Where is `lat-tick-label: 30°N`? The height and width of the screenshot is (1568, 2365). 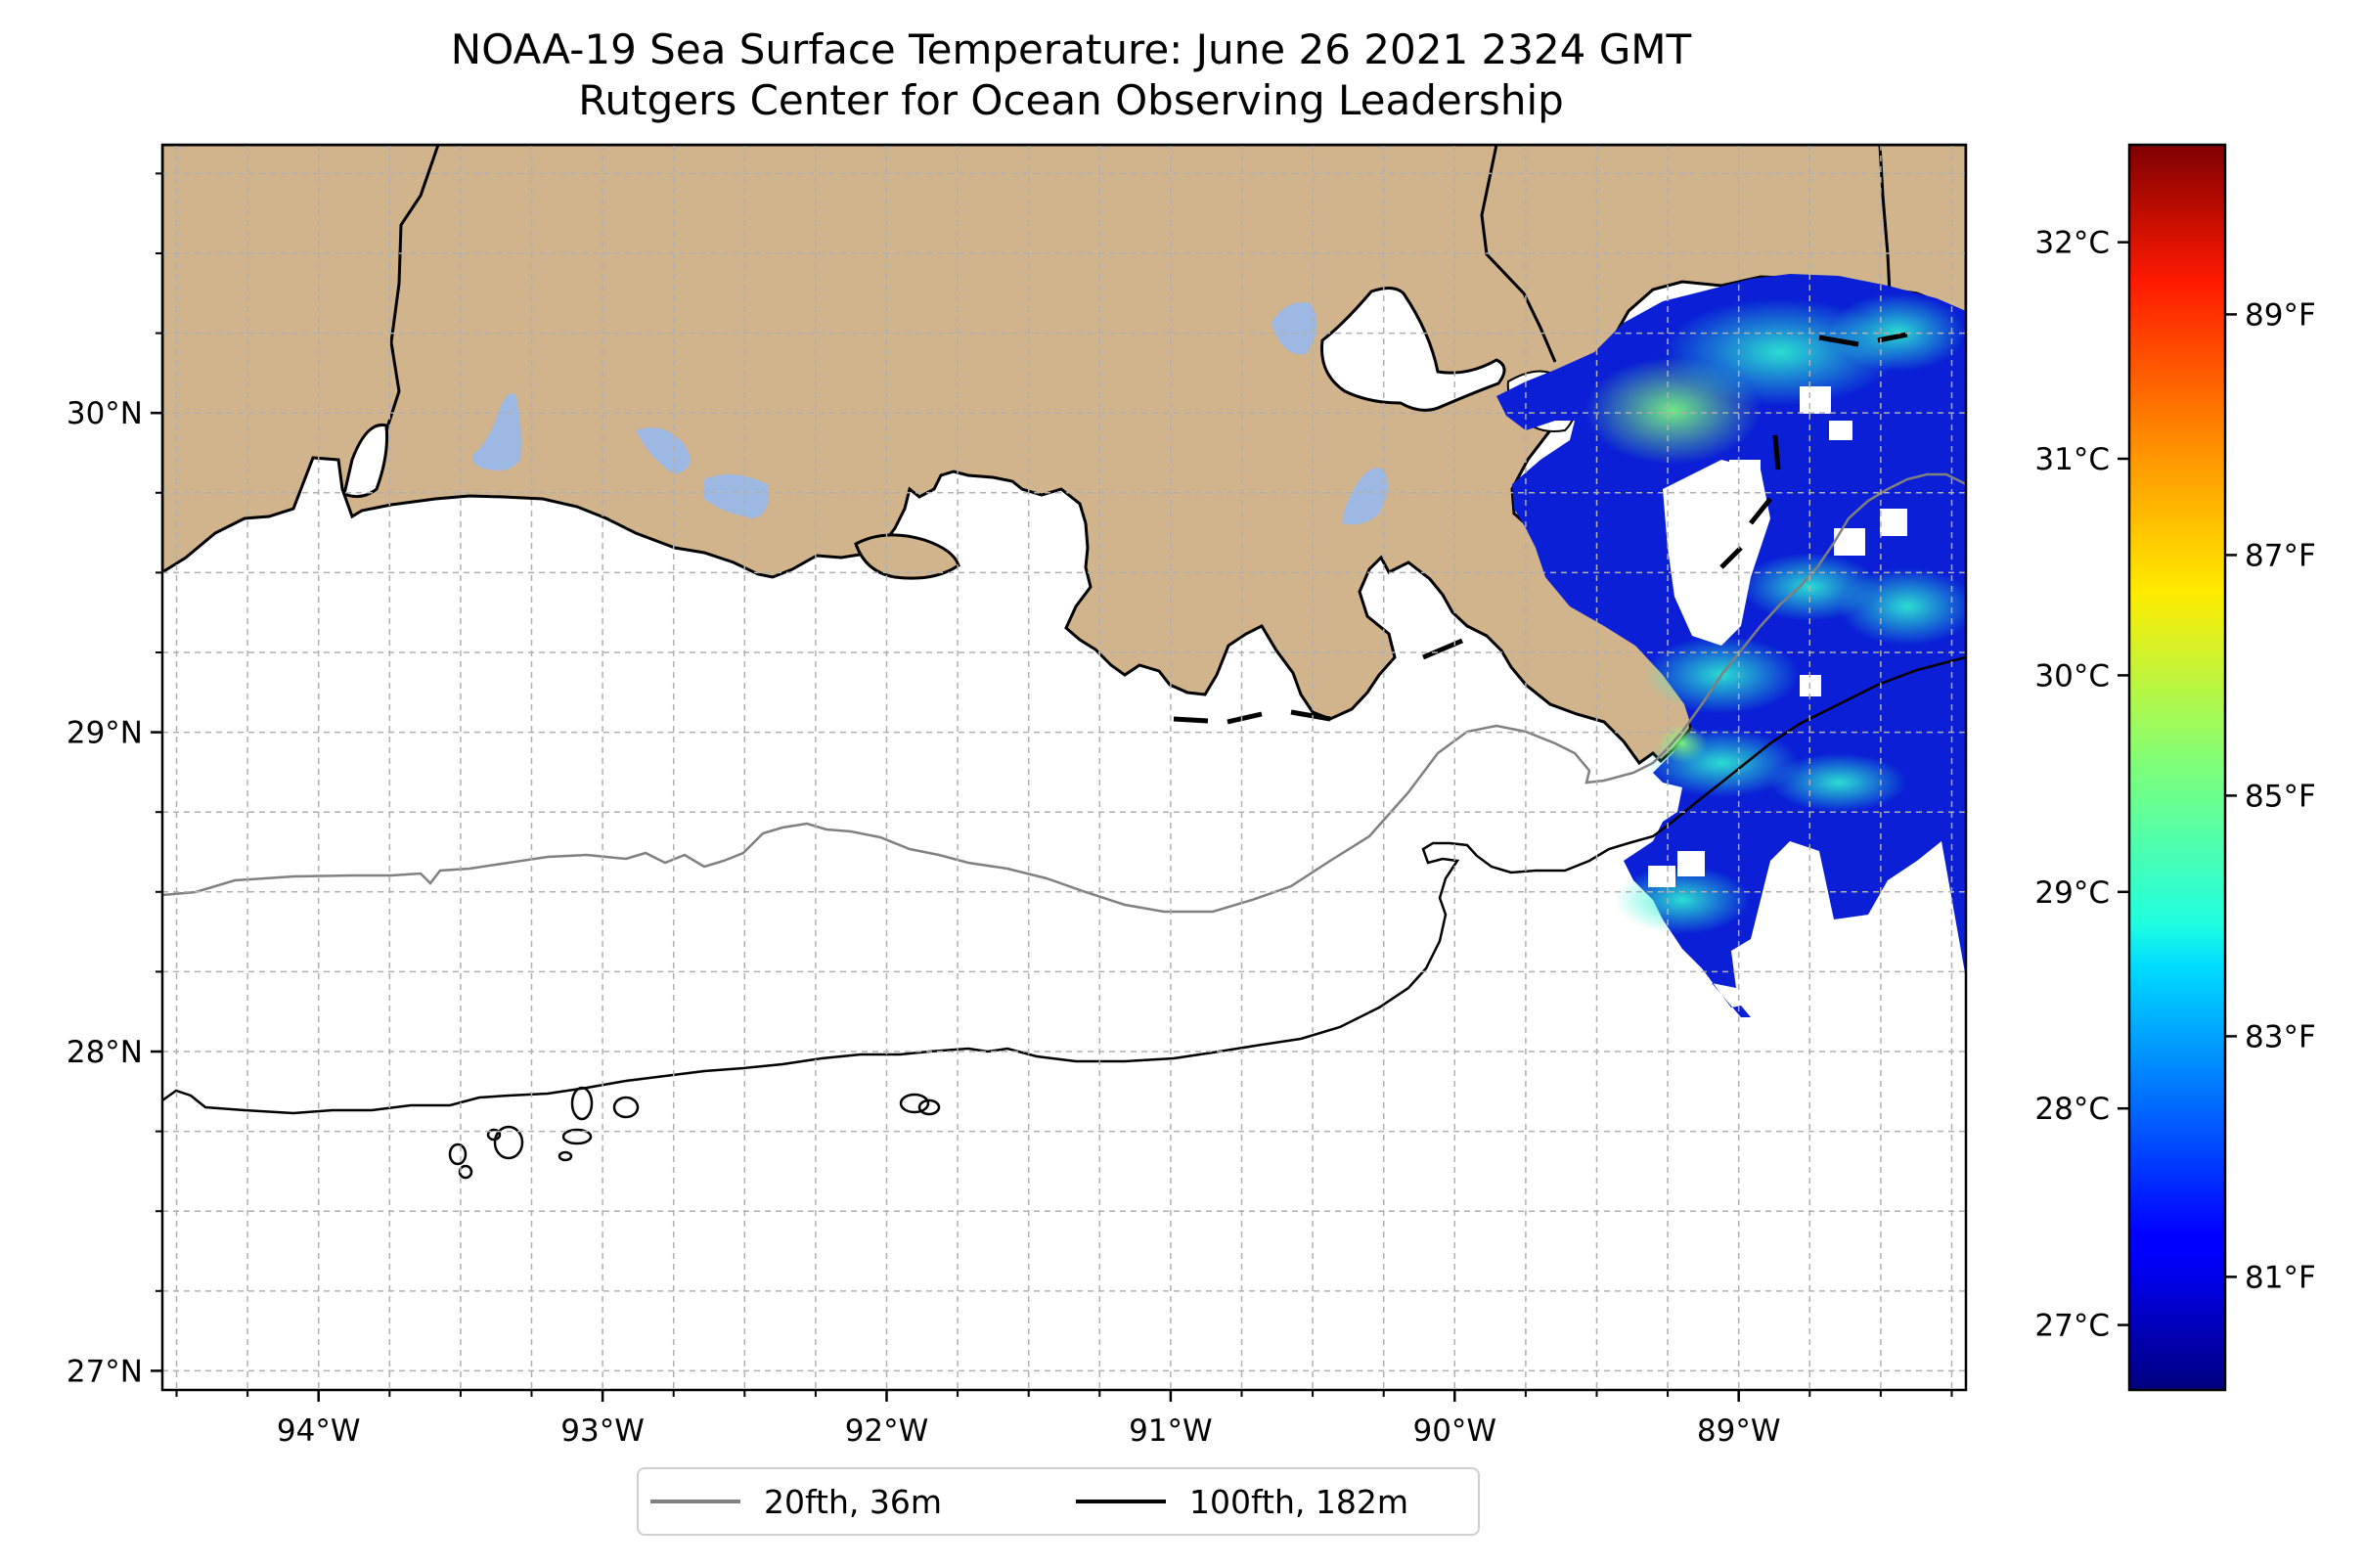
lat-tick-label: 30°N is located at coordinates (105, 413).